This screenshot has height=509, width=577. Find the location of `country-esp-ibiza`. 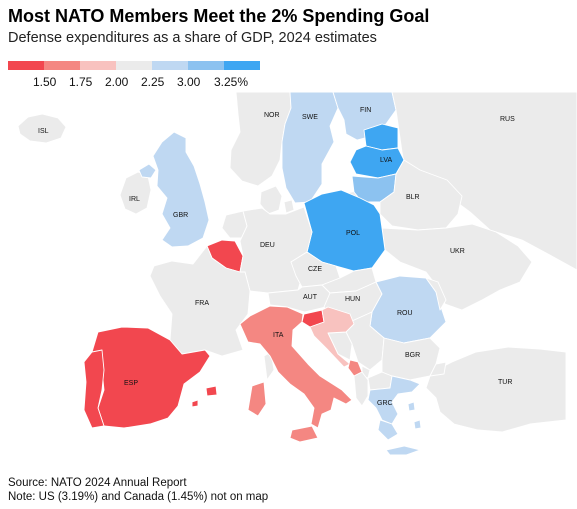

country-esp-ibiza is located at coordinates (195, 403).